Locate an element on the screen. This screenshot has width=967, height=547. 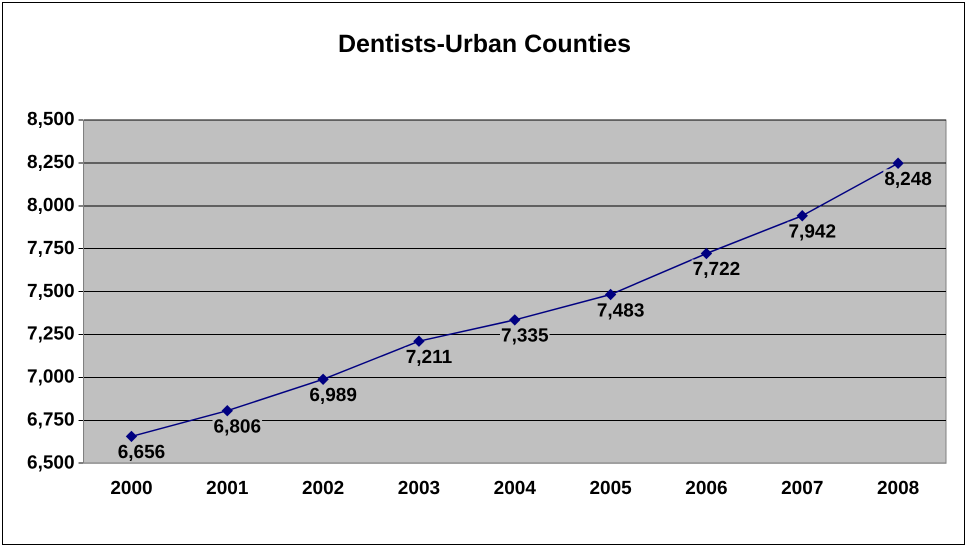
y-tick-label: 7,250 is located at coordinates (51, 334).